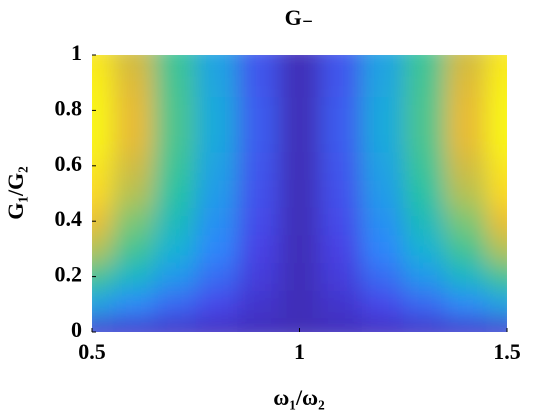  Describe the element at coordinates (69, 274) in the screenshot. I see `y-tick-label: 0.2` at that location.